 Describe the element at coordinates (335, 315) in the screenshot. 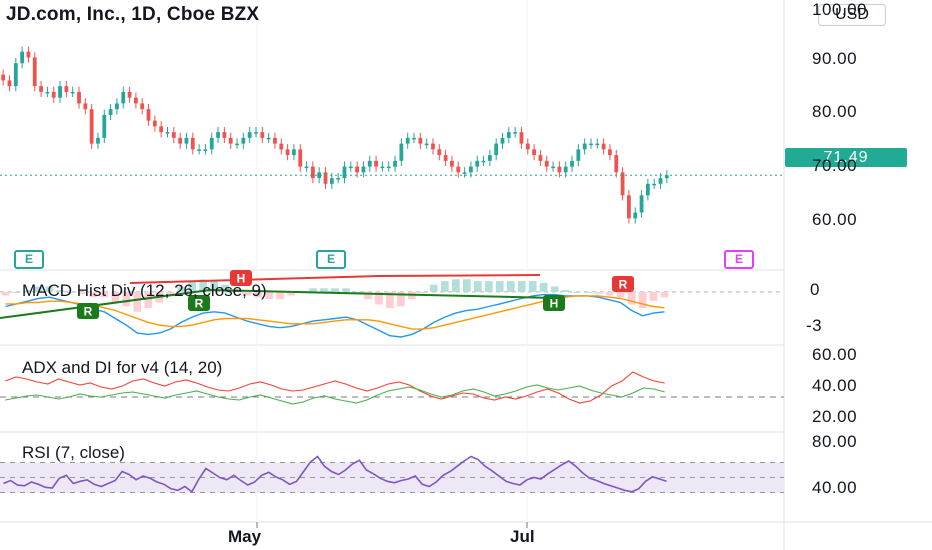

I see `macd-line` at that location.